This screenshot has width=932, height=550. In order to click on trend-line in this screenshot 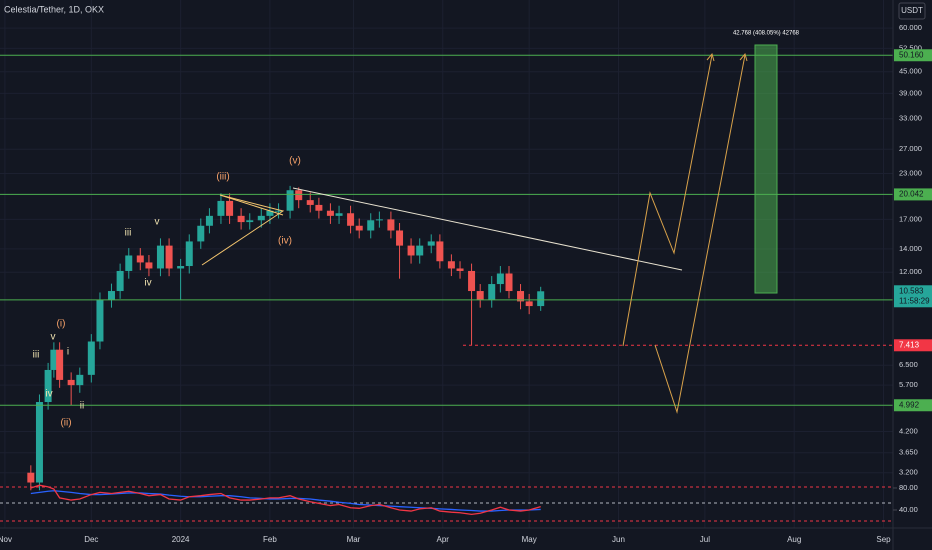, I will do `click(487, 229)`.